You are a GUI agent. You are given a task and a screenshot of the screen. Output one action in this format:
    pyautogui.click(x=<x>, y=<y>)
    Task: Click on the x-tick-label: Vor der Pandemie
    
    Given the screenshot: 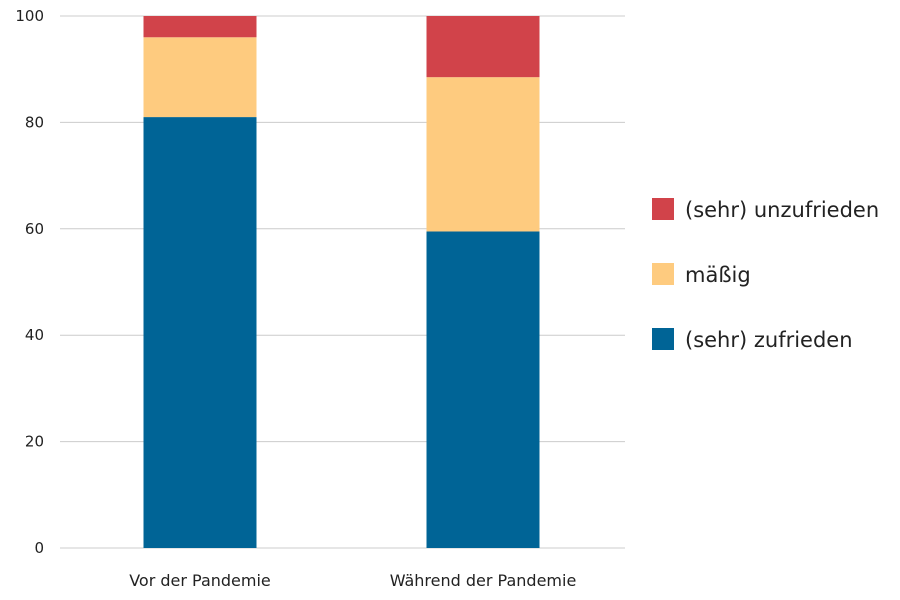 What is the action you would take?
    pyautogui.click(x=200, y=580)
    